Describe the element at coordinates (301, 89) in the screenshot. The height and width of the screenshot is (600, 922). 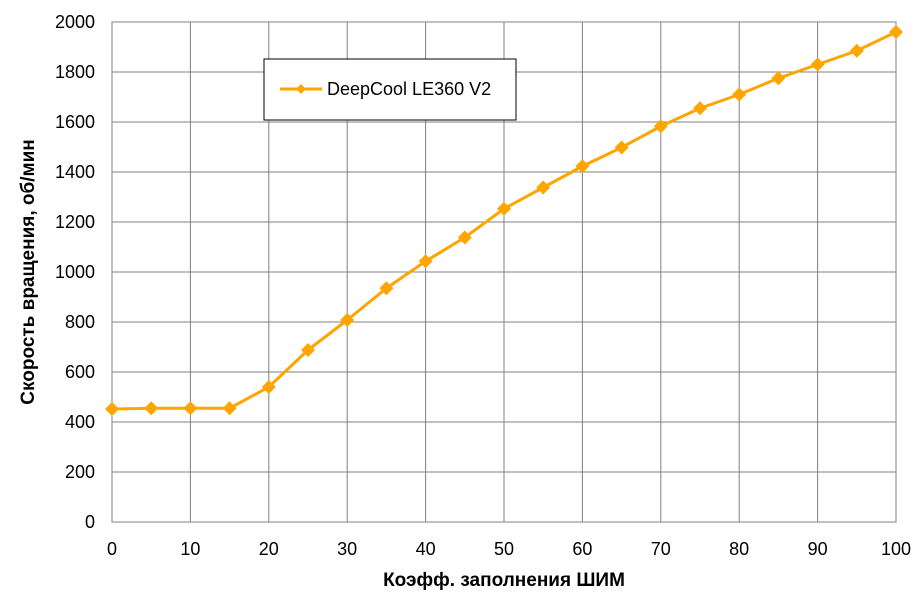
I see `legend-marker-swatch` at that location.